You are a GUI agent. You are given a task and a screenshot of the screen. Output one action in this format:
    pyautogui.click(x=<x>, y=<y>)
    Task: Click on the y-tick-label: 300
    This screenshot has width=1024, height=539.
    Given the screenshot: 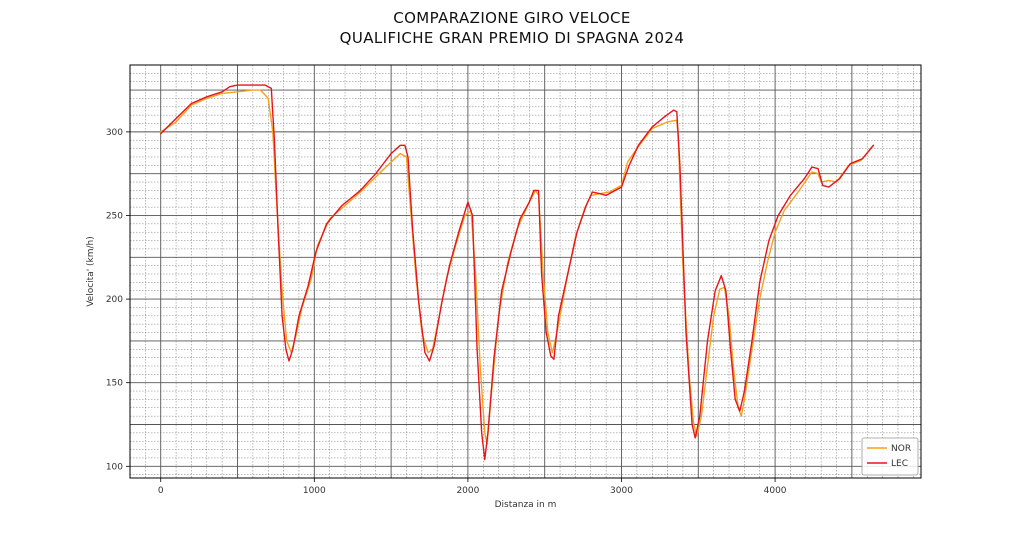 What is the action you would take?
    pyautogui.click(x=114, y=133)
    